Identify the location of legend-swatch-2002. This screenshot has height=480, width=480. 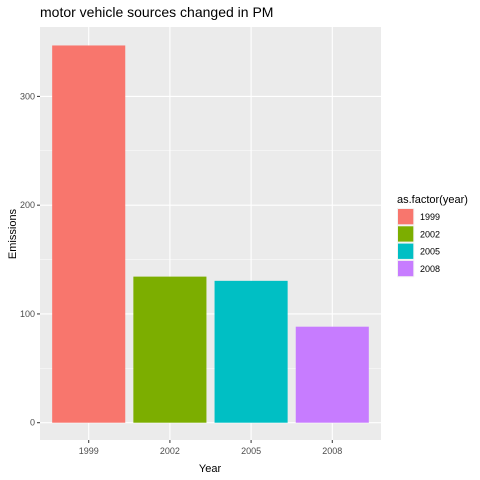
(406, 234).